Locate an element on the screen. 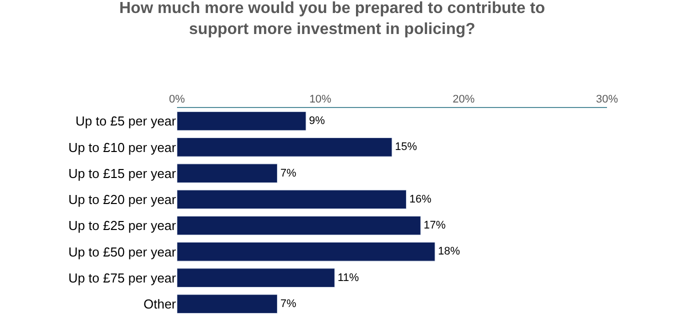 This screenshot has height=329, width=692. data-label: 9% is located at coordinates (317, 121).